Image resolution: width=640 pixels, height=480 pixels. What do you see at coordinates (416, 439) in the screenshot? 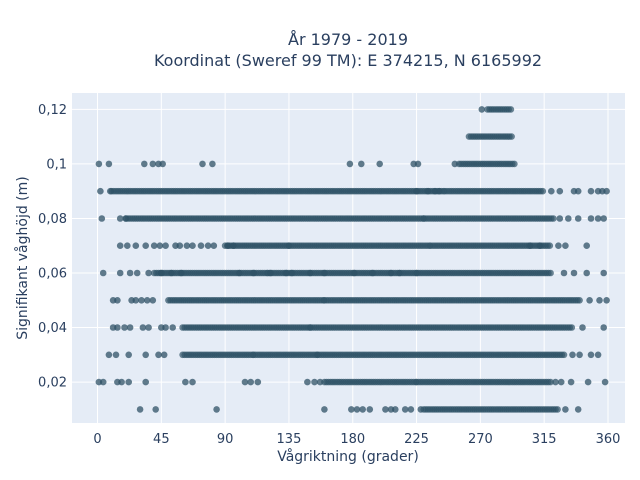
I see `x-tick-label: 225` at bounding box center [416, 439].